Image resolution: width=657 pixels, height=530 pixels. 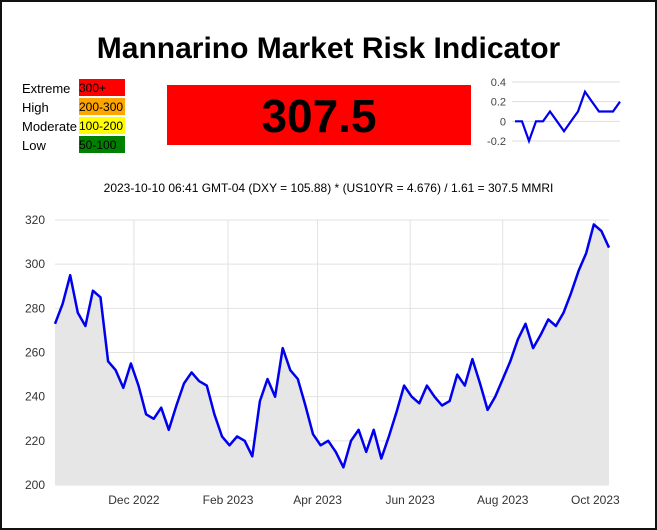 I want to click on main-x-tick-label: Aug 2023, so click(x=503, y=500).